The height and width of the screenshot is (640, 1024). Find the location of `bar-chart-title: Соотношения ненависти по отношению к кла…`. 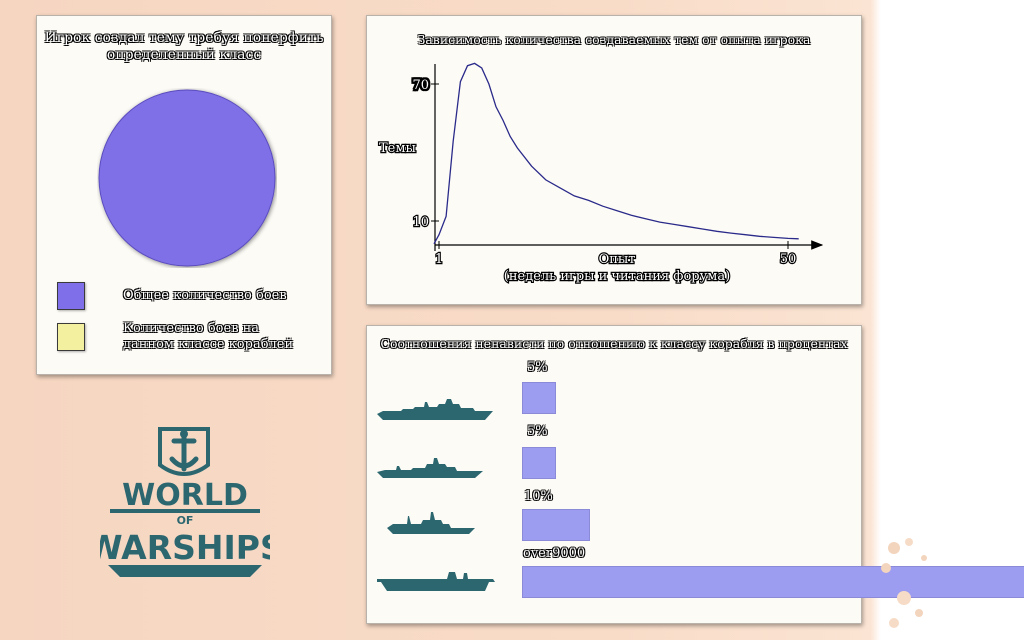

bar-chart-title: Соотношения ненависти по отношению к кла… is located at coordinates (614, 343).